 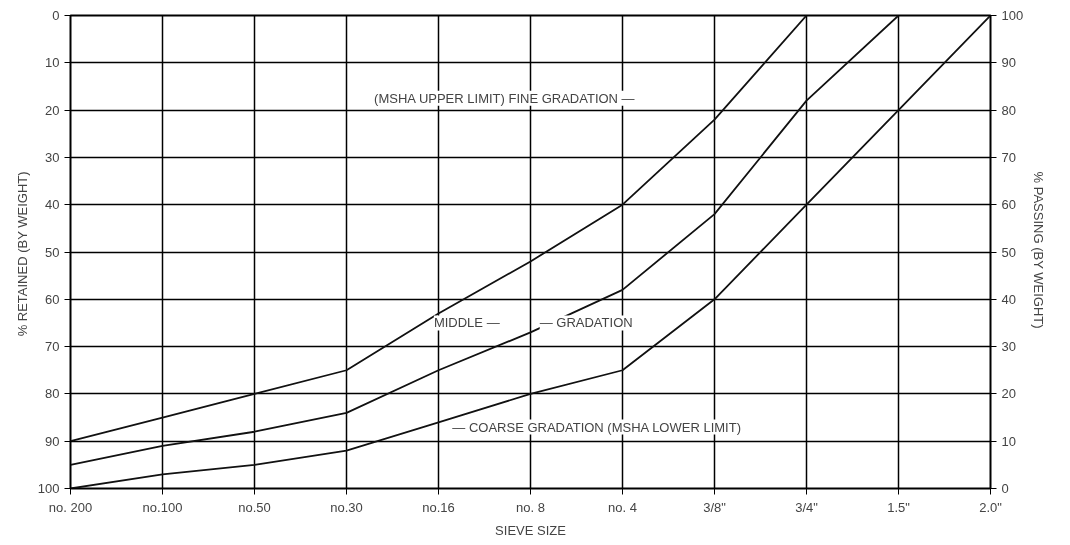 I want to click on y-tick-label: 40, so click(x=52, y=205).